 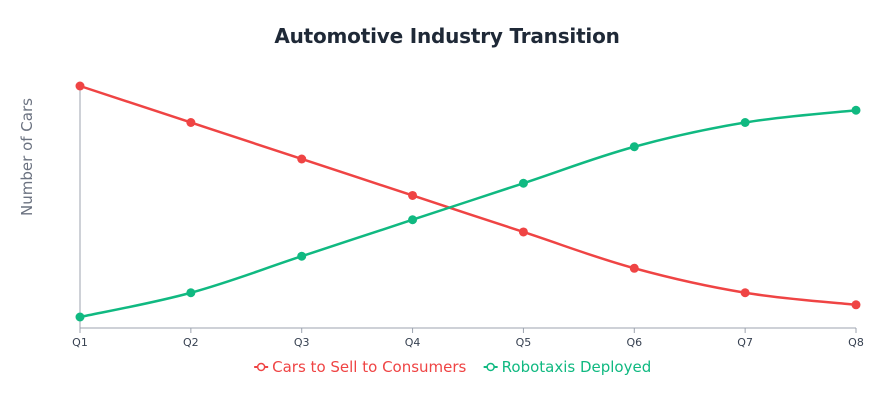 I want to click on y-axis-label: Number of Cars, so click(x=27, y=157).